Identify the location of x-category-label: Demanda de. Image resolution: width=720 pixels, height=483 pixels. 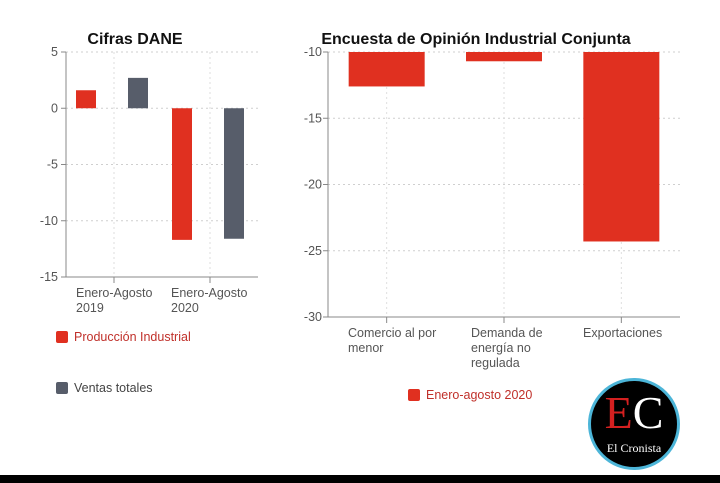
(507, 333).